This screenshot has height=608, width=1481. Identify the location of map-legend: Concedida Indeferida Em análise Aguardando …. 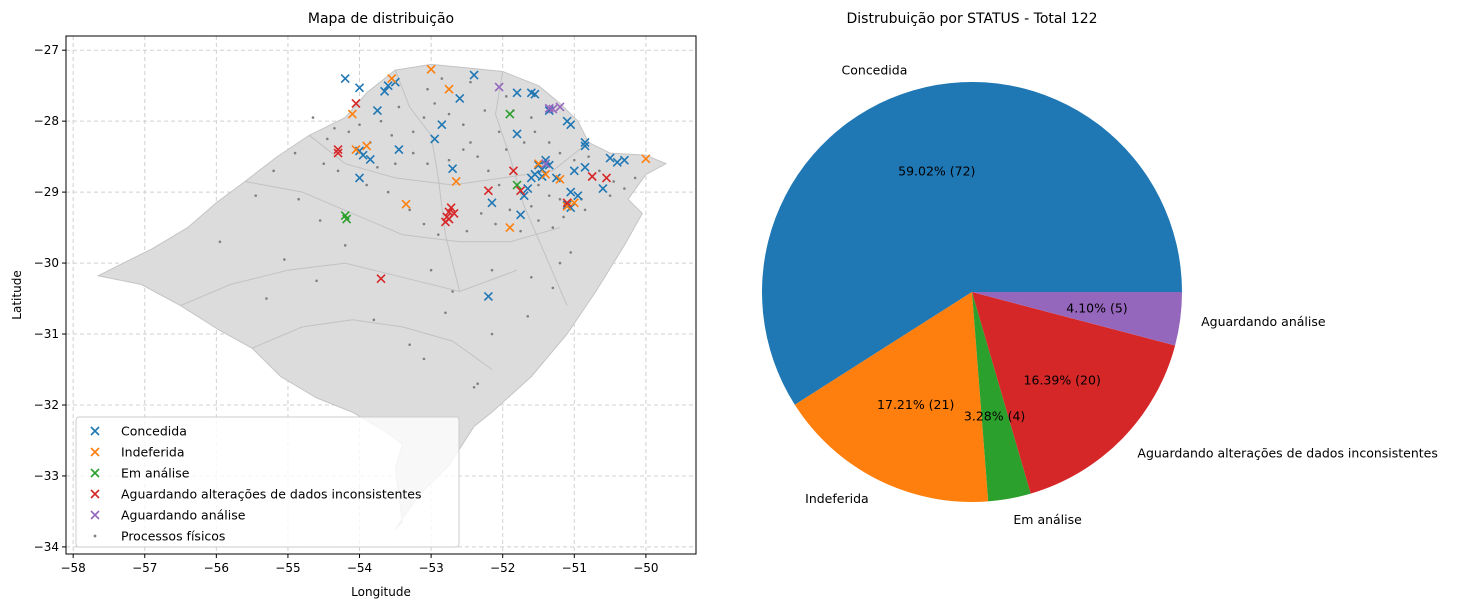
(267, 482).